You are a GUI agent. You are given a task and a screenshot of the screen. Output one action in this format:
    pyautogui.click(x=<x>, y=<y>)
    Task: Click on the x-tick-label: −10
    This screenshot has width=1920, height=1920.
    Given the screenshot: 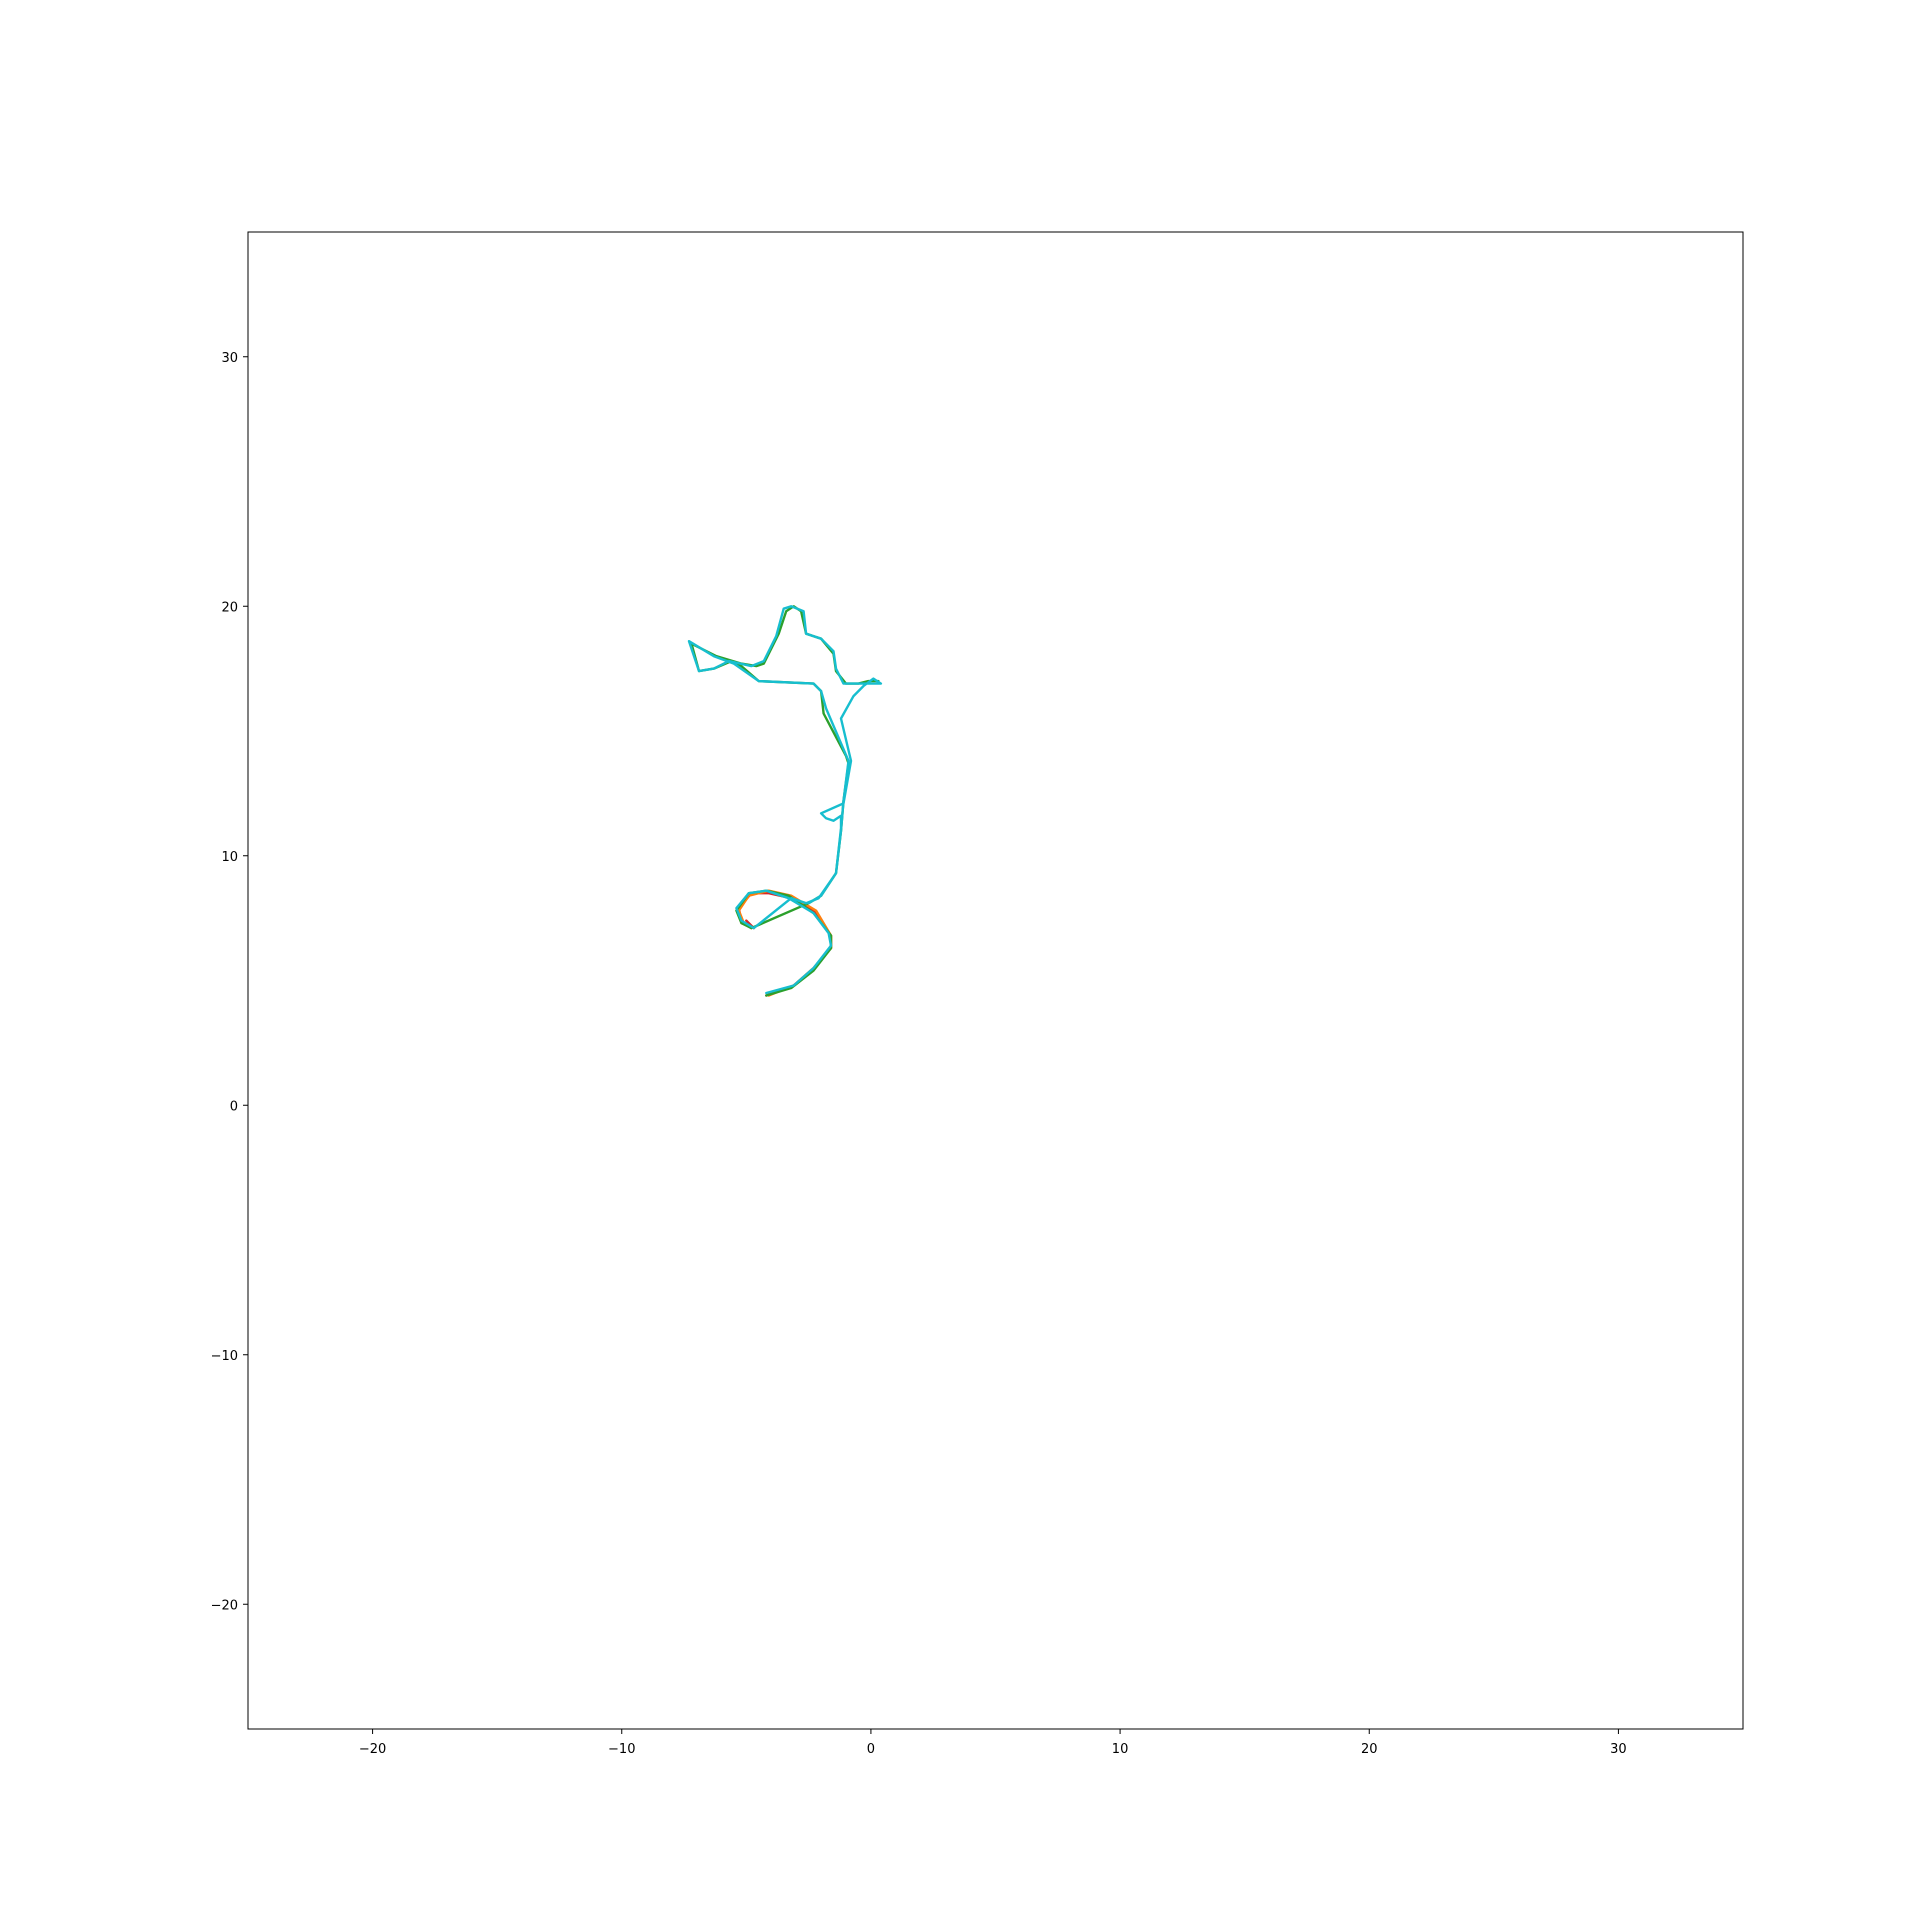 What is the action you would take?
    pyautogui.click(x=621, y=1749)
    